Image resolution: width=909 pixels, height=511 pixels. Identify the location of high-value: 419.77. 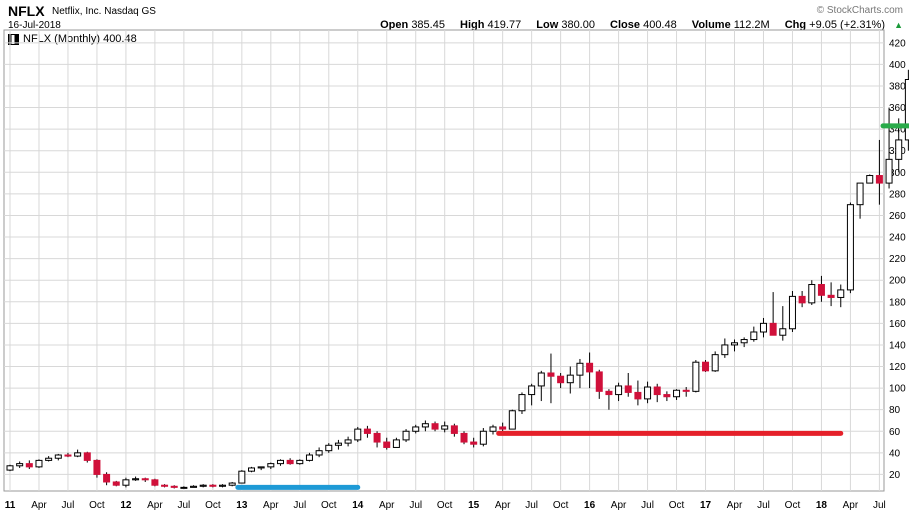
(504, 25).